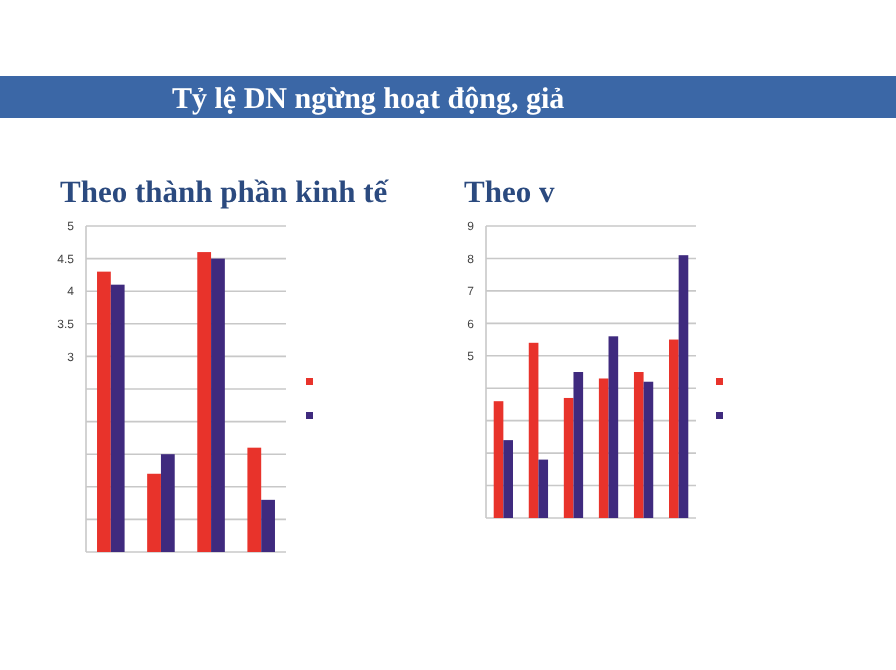  What do you see at coordinates (509, 193) in the screenshot?
I see `chart-subtitle: Theo v` at bounding box center [509, 193].